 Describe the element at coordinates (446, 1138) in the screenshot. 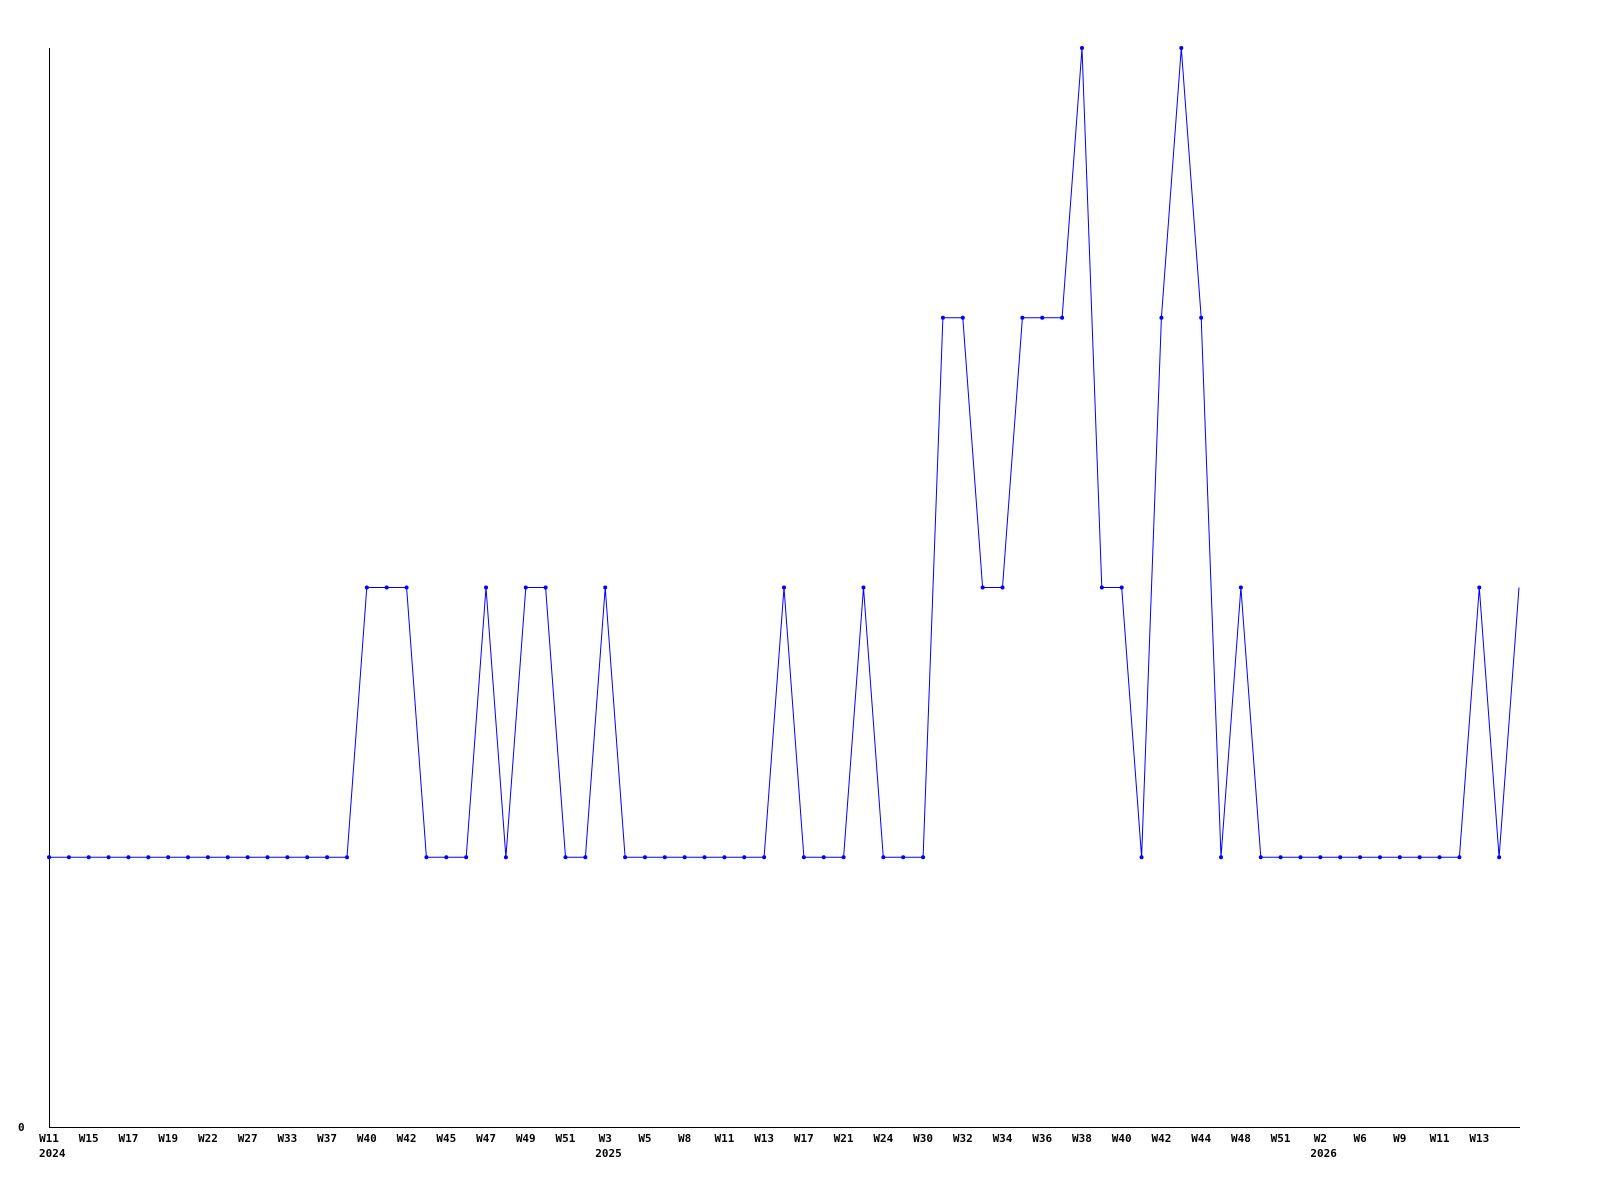

I see `x-tick-label: W45` at that location.